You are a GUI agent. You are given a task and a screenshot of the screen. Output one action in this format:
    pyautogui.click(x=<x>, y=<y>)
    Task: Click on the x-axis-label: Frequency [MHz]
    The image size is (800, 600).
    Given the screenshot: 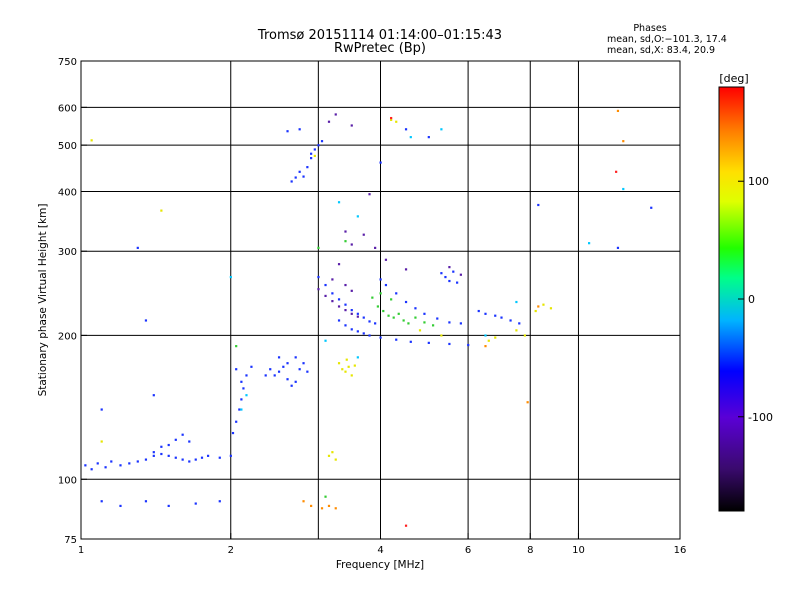 What is the action you would take?
    pyautogui.click(x=380, y=565)
    